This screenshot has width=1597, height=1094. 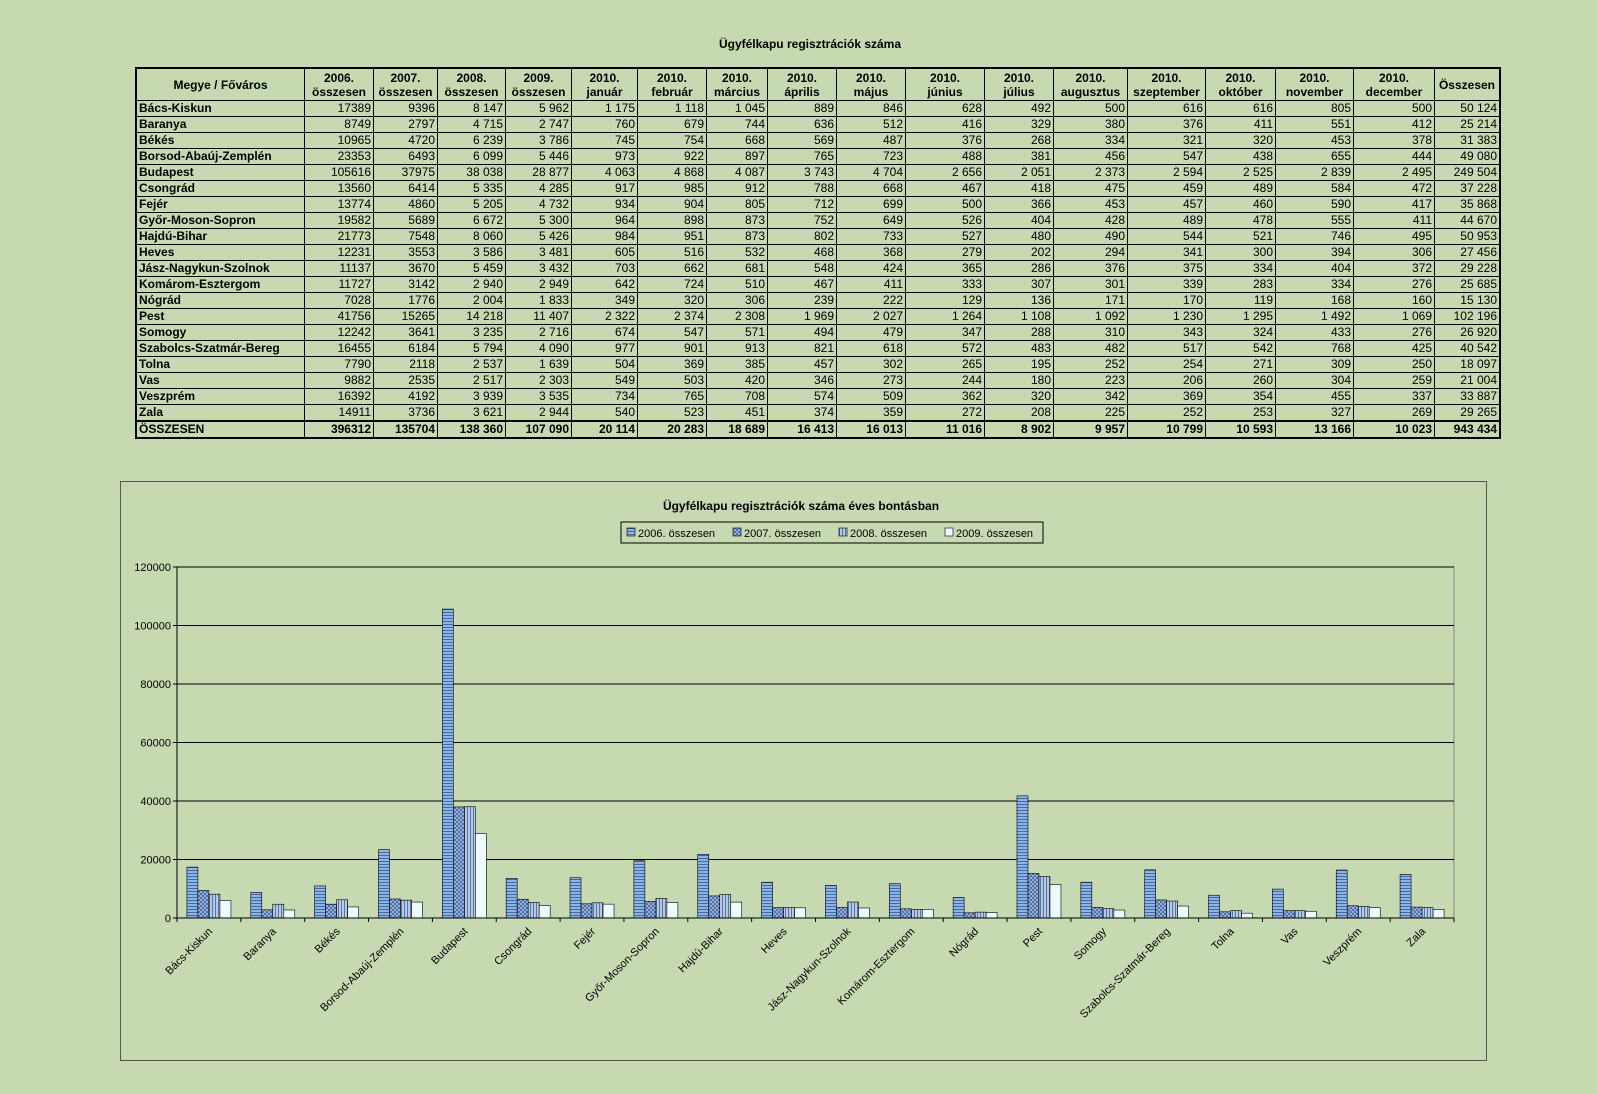 What do you see at coordinates (737, 188) in the screenshot?
I see `table-cell: 912` at bounding box center [737, 188].